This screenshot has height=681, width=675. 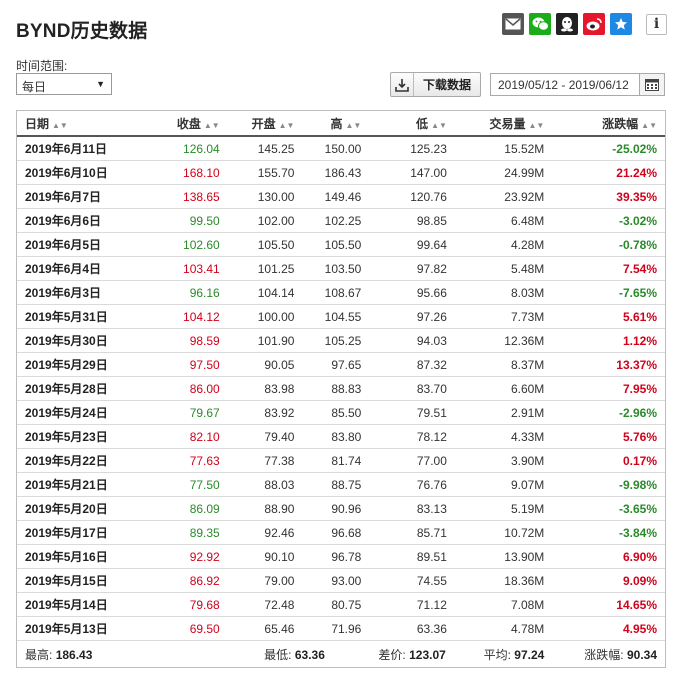 I want to click on cell-high: 104.55, so click(x=336, y=316).